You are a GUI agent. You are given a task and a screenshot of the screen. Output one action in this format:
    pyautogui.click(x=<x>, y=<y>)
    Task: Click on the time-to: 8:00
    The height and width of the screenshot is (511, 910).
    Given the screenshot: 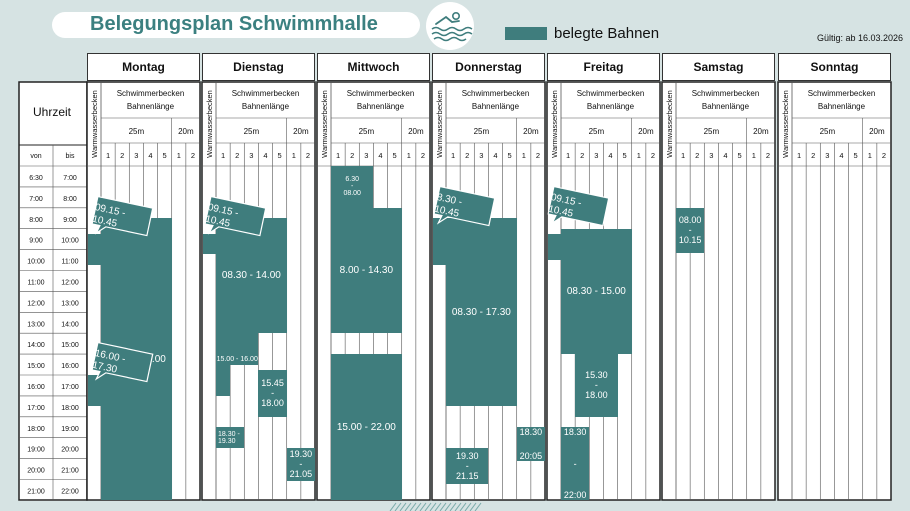 What is the action you would take?
    pyautogui.click(x=70, y=199)
    